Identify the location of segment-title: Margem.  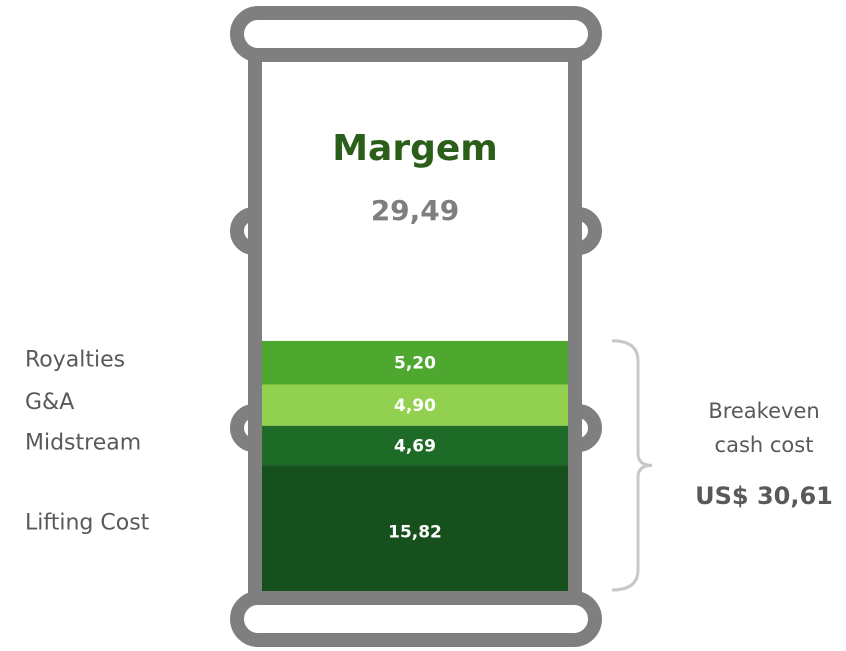
(415, 148).